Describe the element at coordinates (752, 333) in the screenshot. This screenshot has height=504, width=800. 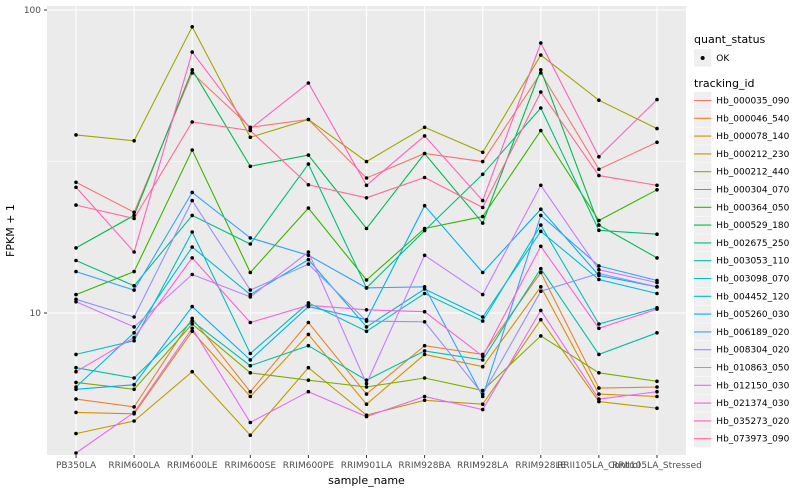
I see `legend-label-Hb_006189_020: Hb_006189_020` at that location.